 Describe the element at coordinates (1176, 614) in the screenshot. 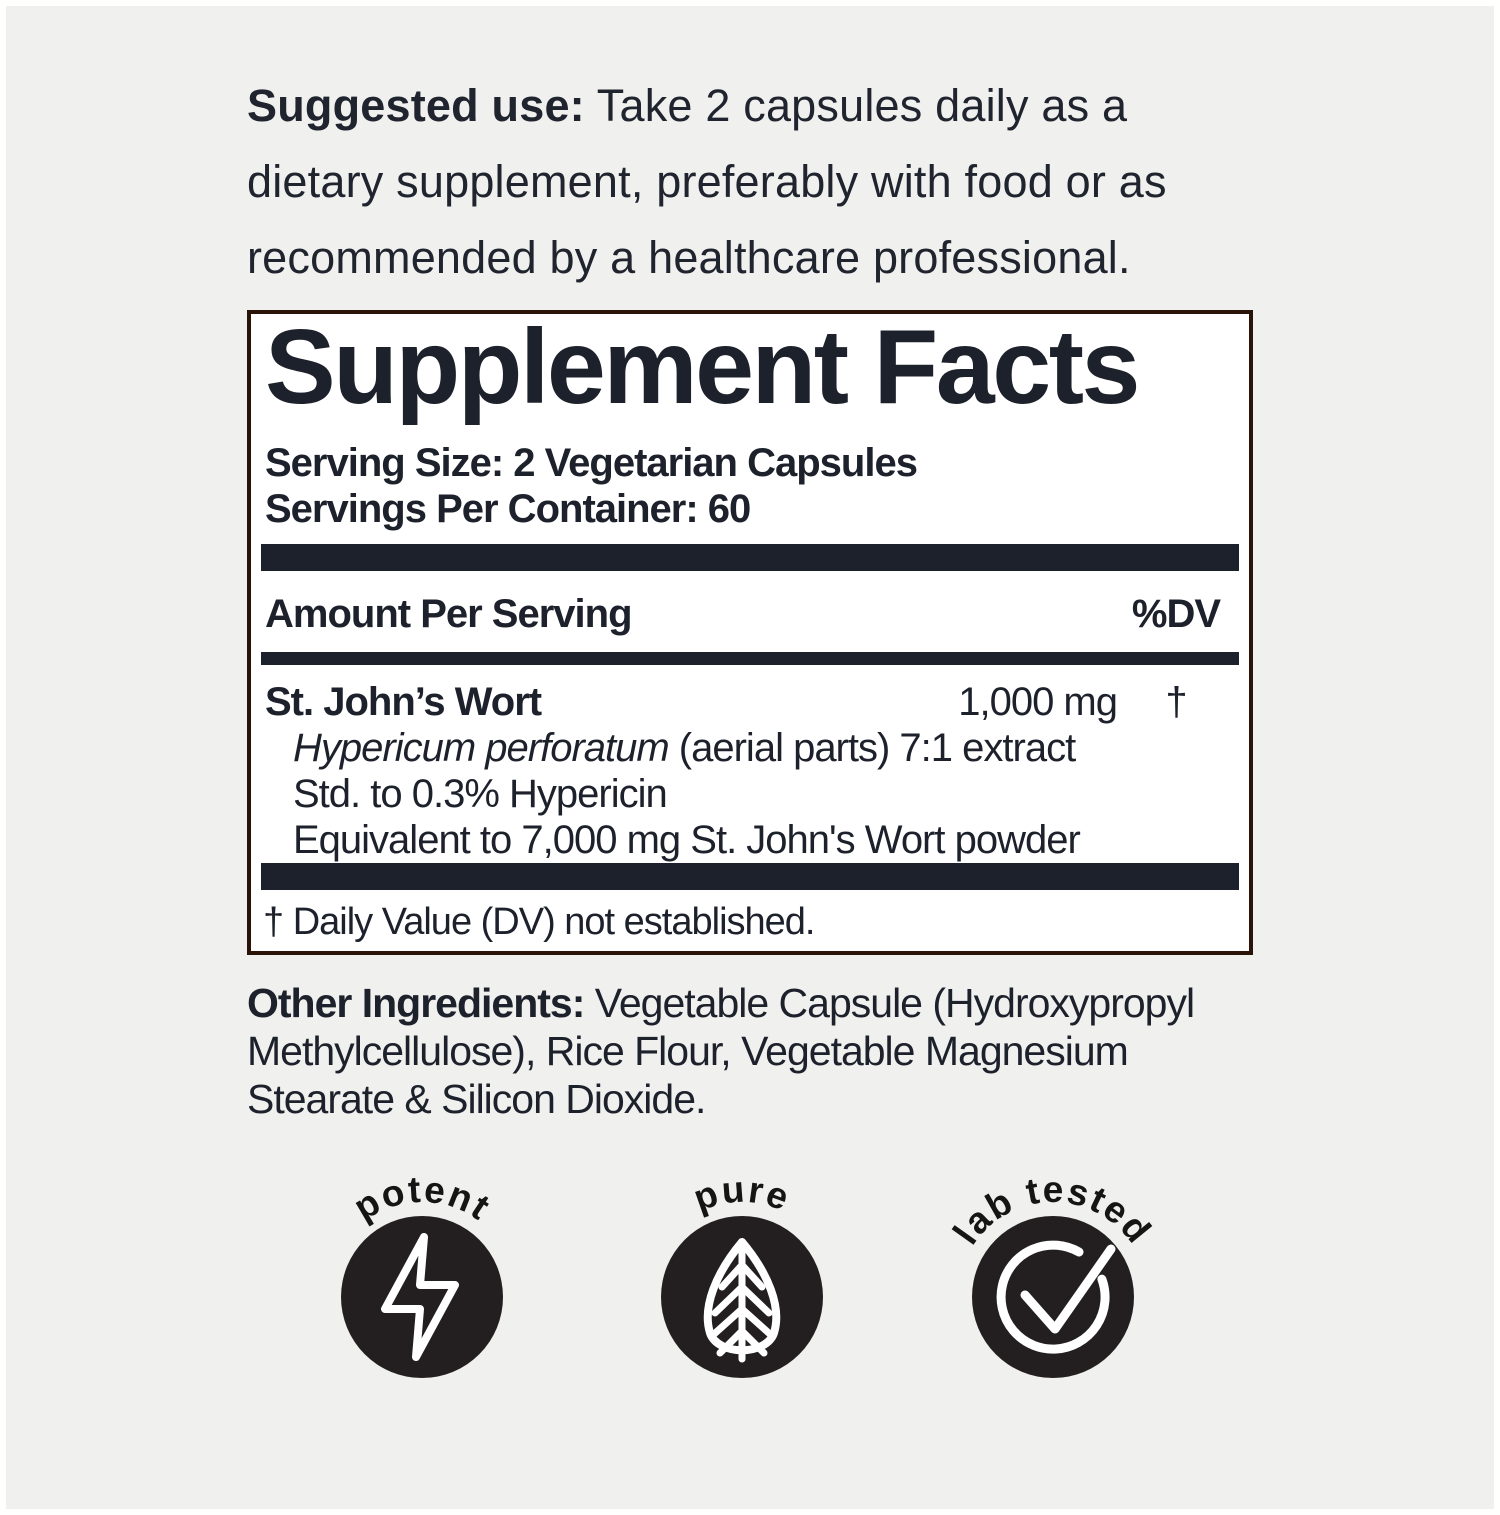

I see `dv-header: %DV` at that location.